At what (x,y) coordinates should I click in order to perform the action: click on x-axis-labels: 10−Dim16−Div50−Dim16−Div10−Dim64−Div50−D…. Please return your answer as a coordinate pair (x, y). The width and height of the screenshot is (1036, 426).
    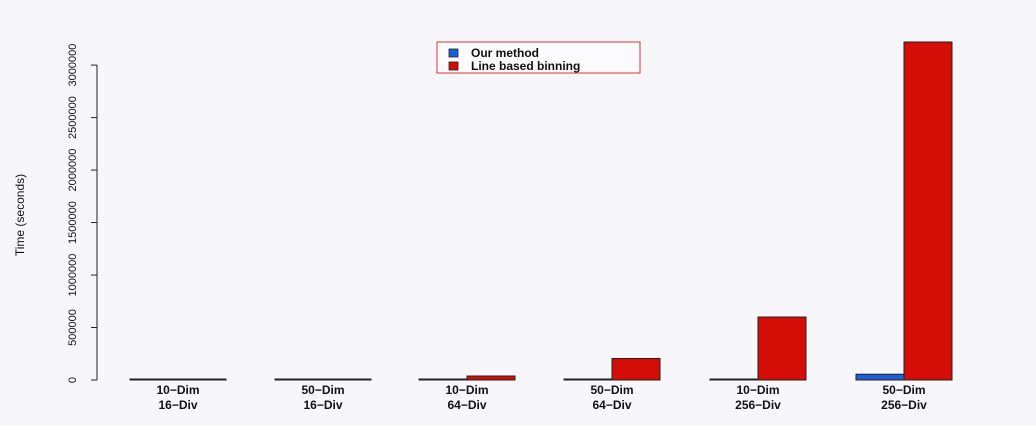
    Looking at the image, I should click on (541, 397).